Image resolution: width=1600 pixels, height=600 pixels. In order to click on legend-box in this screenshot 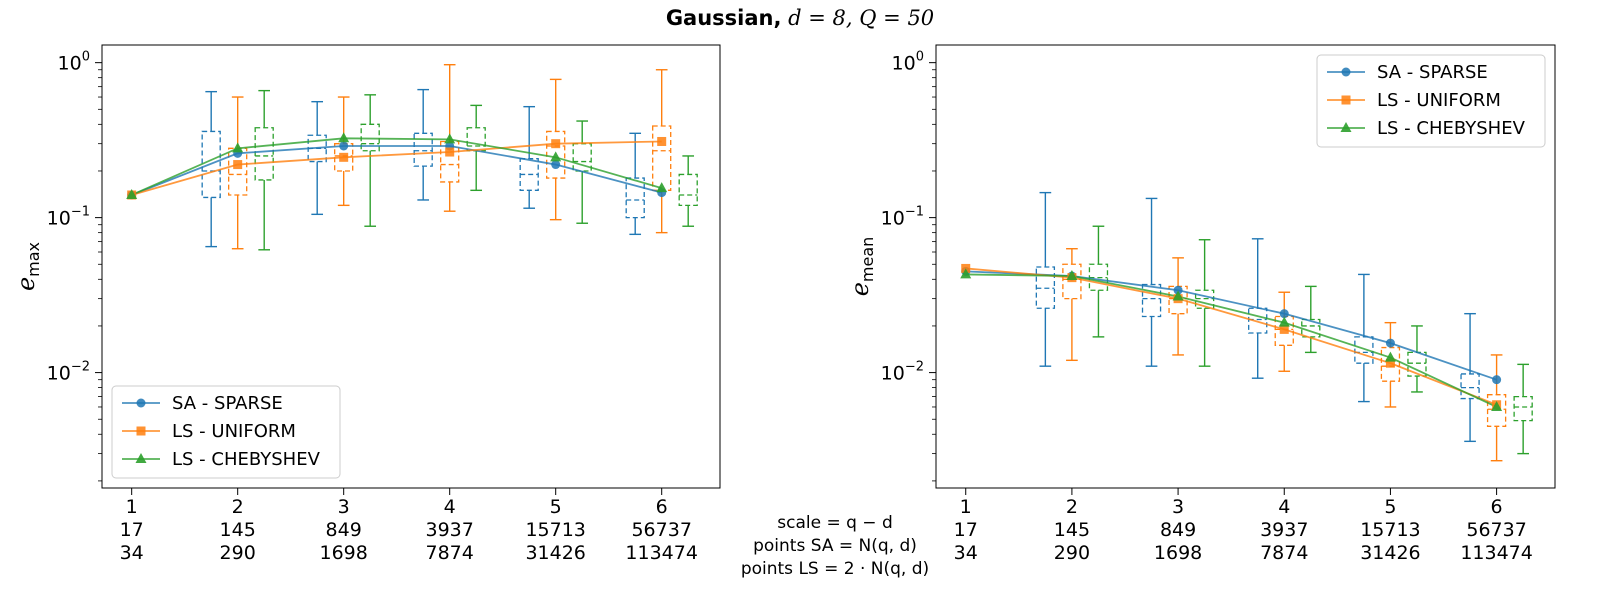, I will do `click(1431, 101)`.